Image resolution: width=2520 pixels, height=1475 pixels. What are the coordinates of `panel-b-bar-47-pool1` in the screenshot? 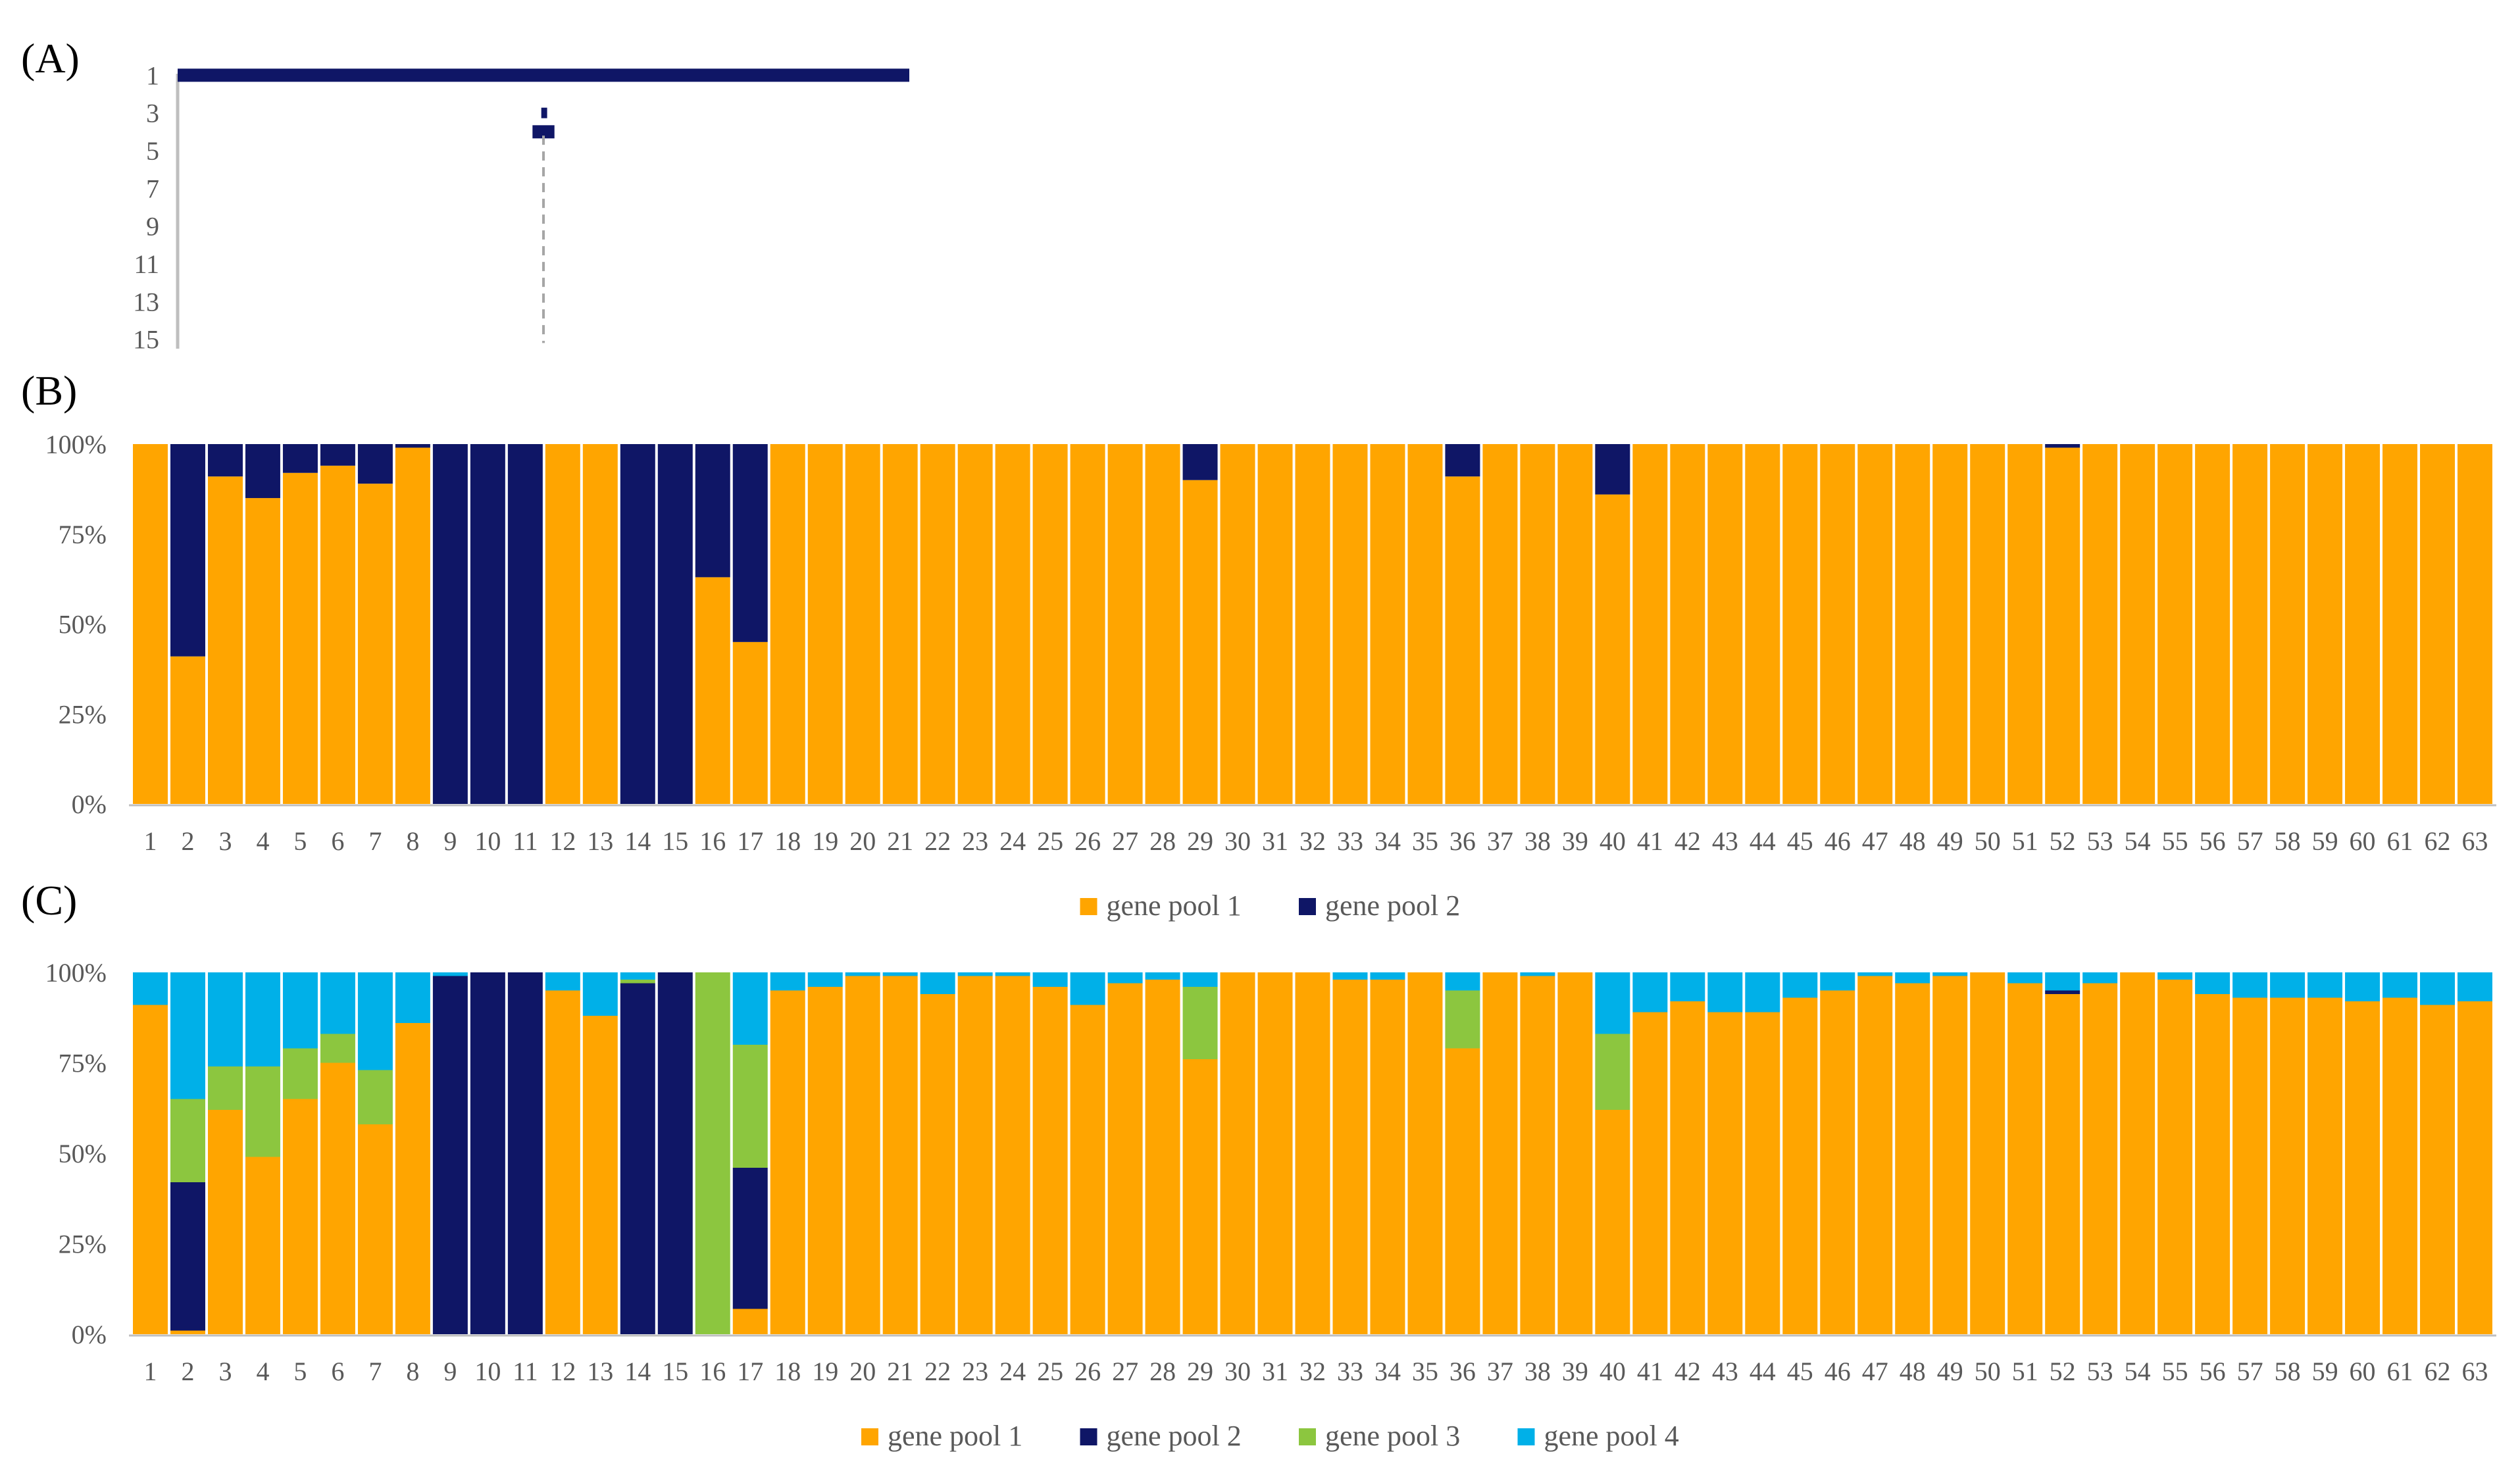 It's located at (1875, 624).